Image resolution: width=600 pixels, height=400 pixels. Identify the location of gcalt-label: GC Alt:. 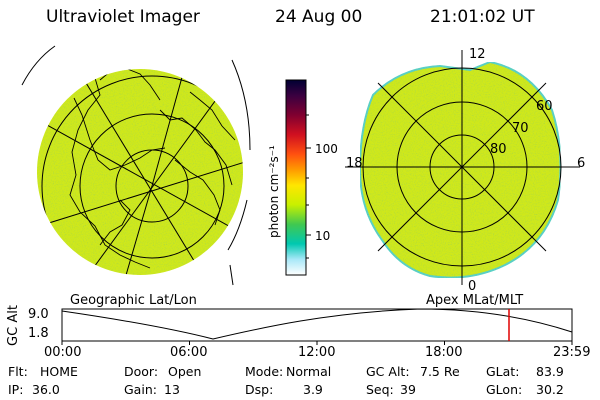
(388, 371).